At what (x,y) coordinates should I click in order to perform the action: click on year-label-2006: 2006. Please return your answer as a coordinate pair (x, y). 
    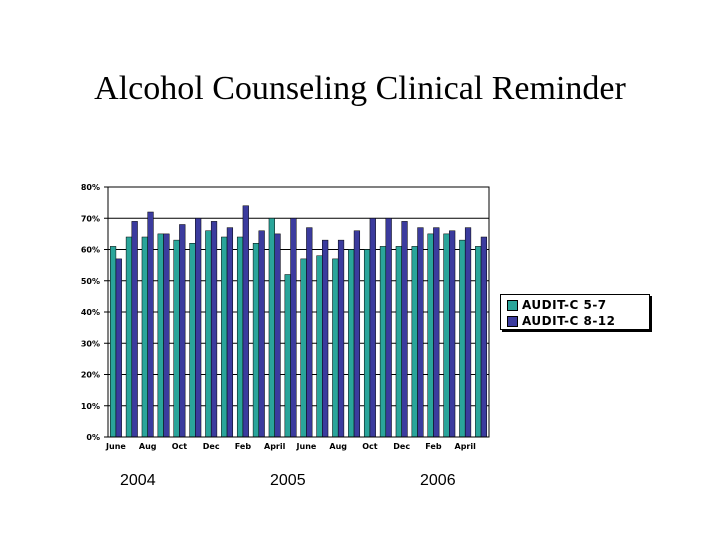
    Looking at the image, I should click on (438, 480).